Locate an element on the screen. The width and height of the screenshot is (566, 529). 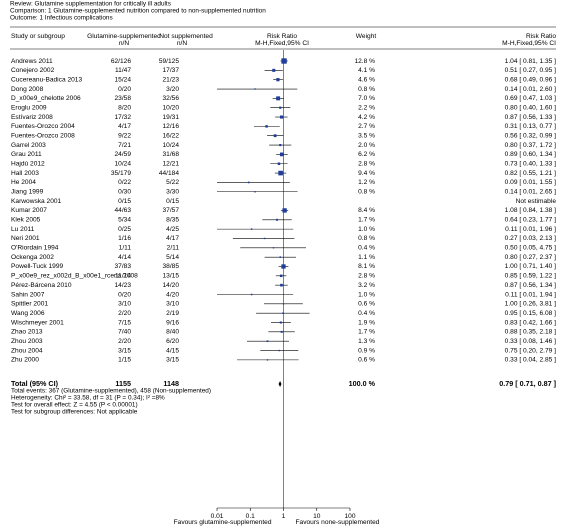
weight: 4.2 % is located at coordinates (366, 117).